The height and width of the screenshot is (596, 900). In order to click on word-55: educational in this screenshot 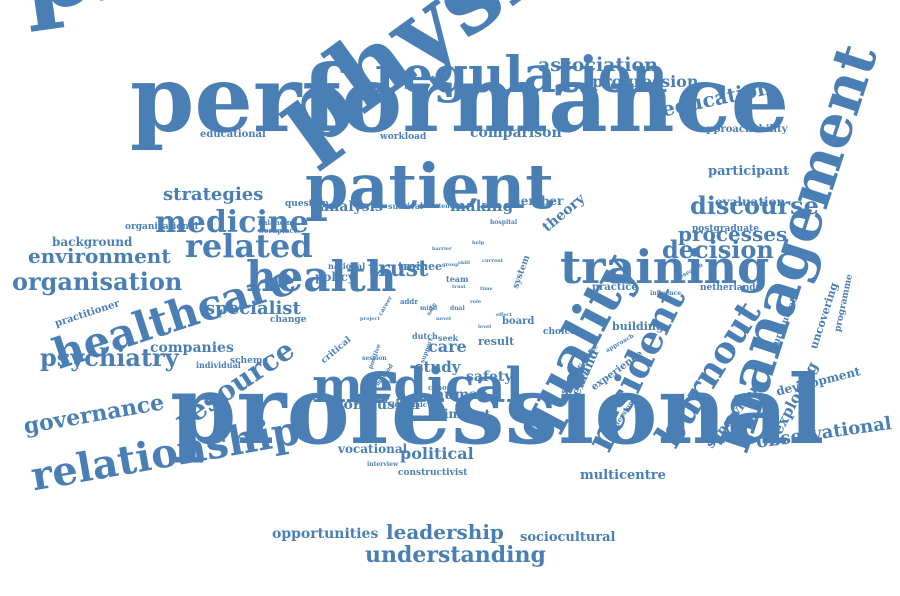, I will do `click(233, 134)`.